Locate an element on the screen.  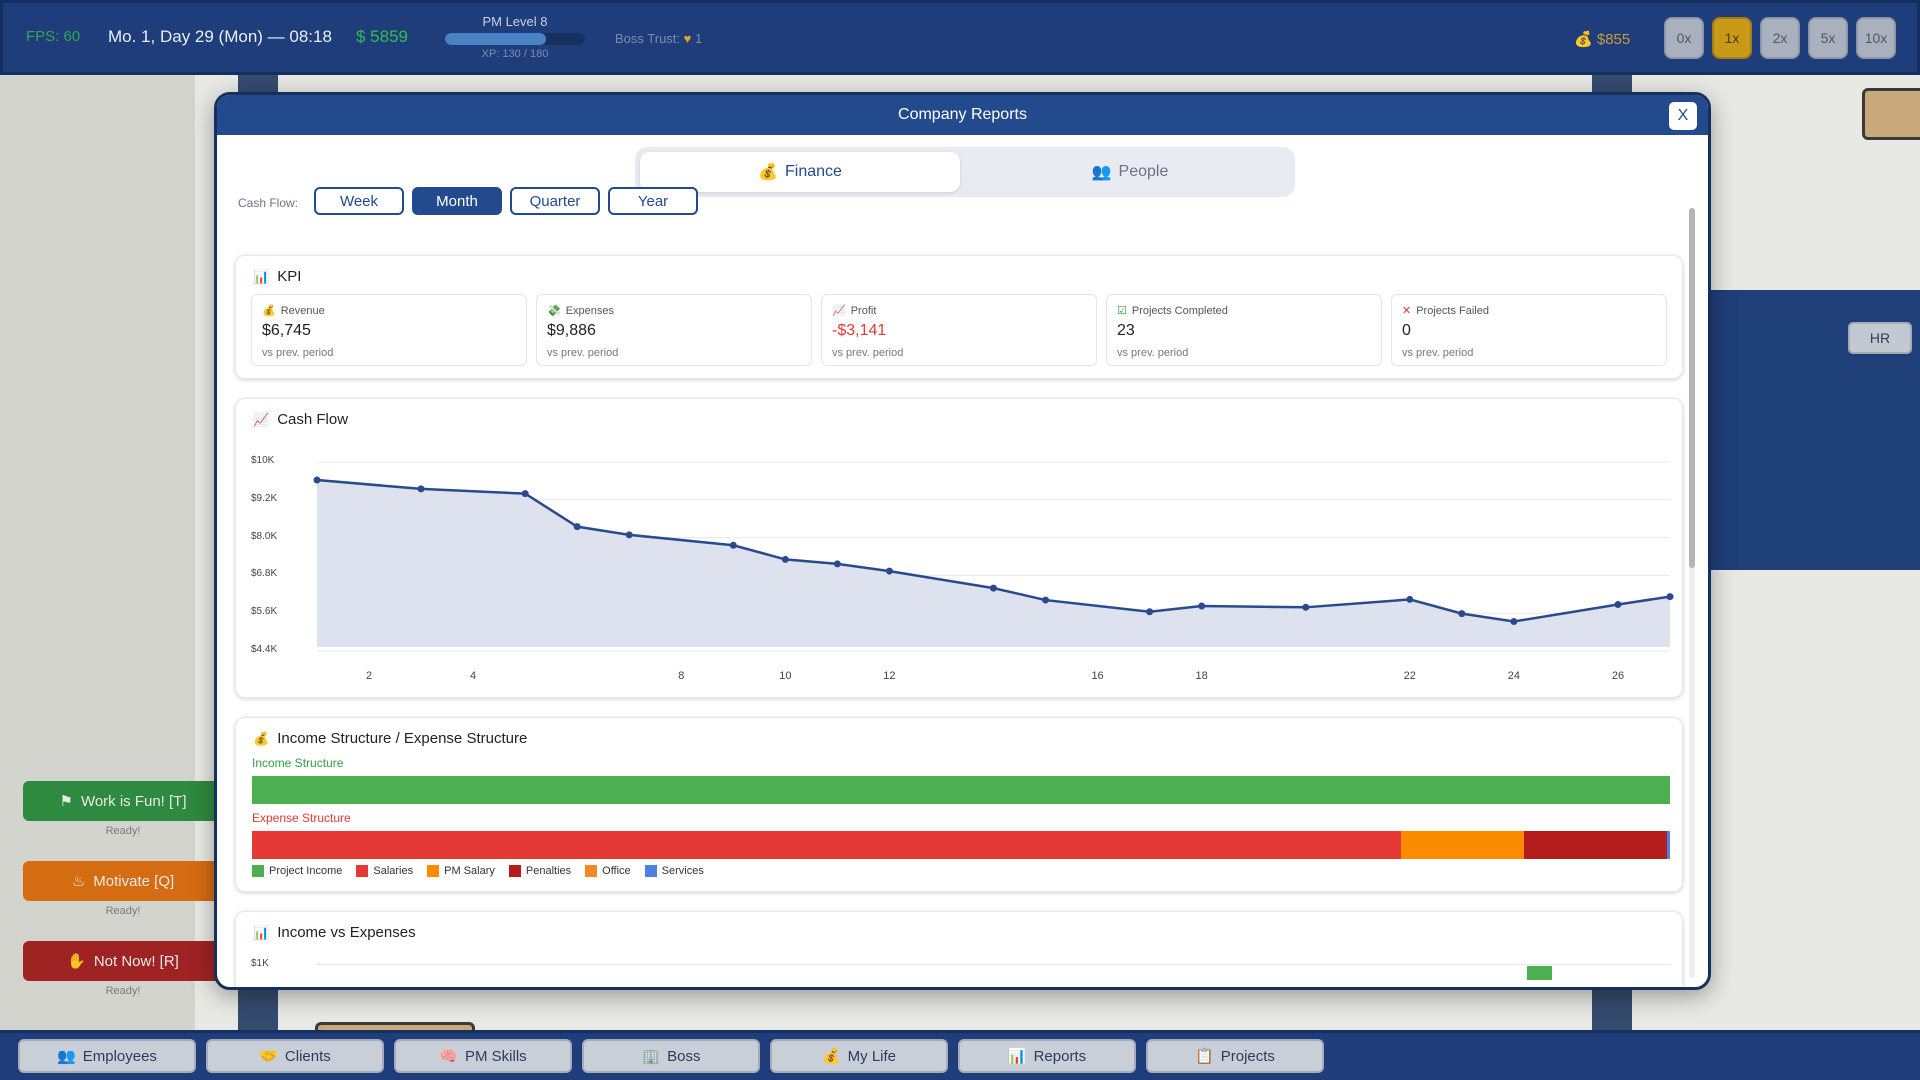
y-tick-label: $1K is located at coordinates (260, 963).